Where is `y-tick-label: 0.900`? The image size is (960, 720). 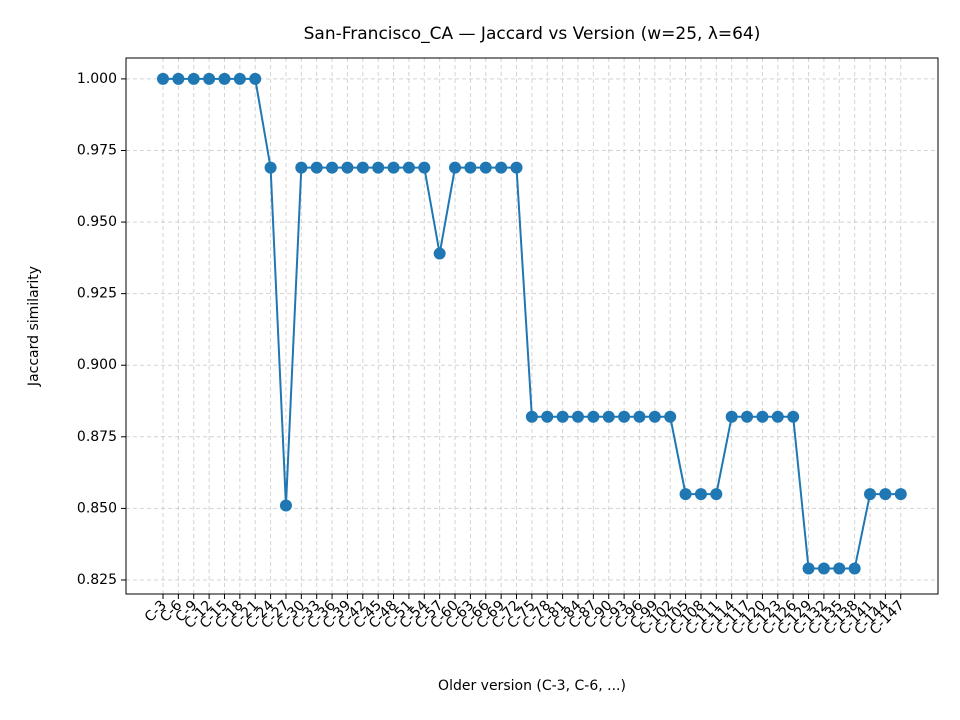
y-tick-label: 0.900 is located at coordinates (97, 365).